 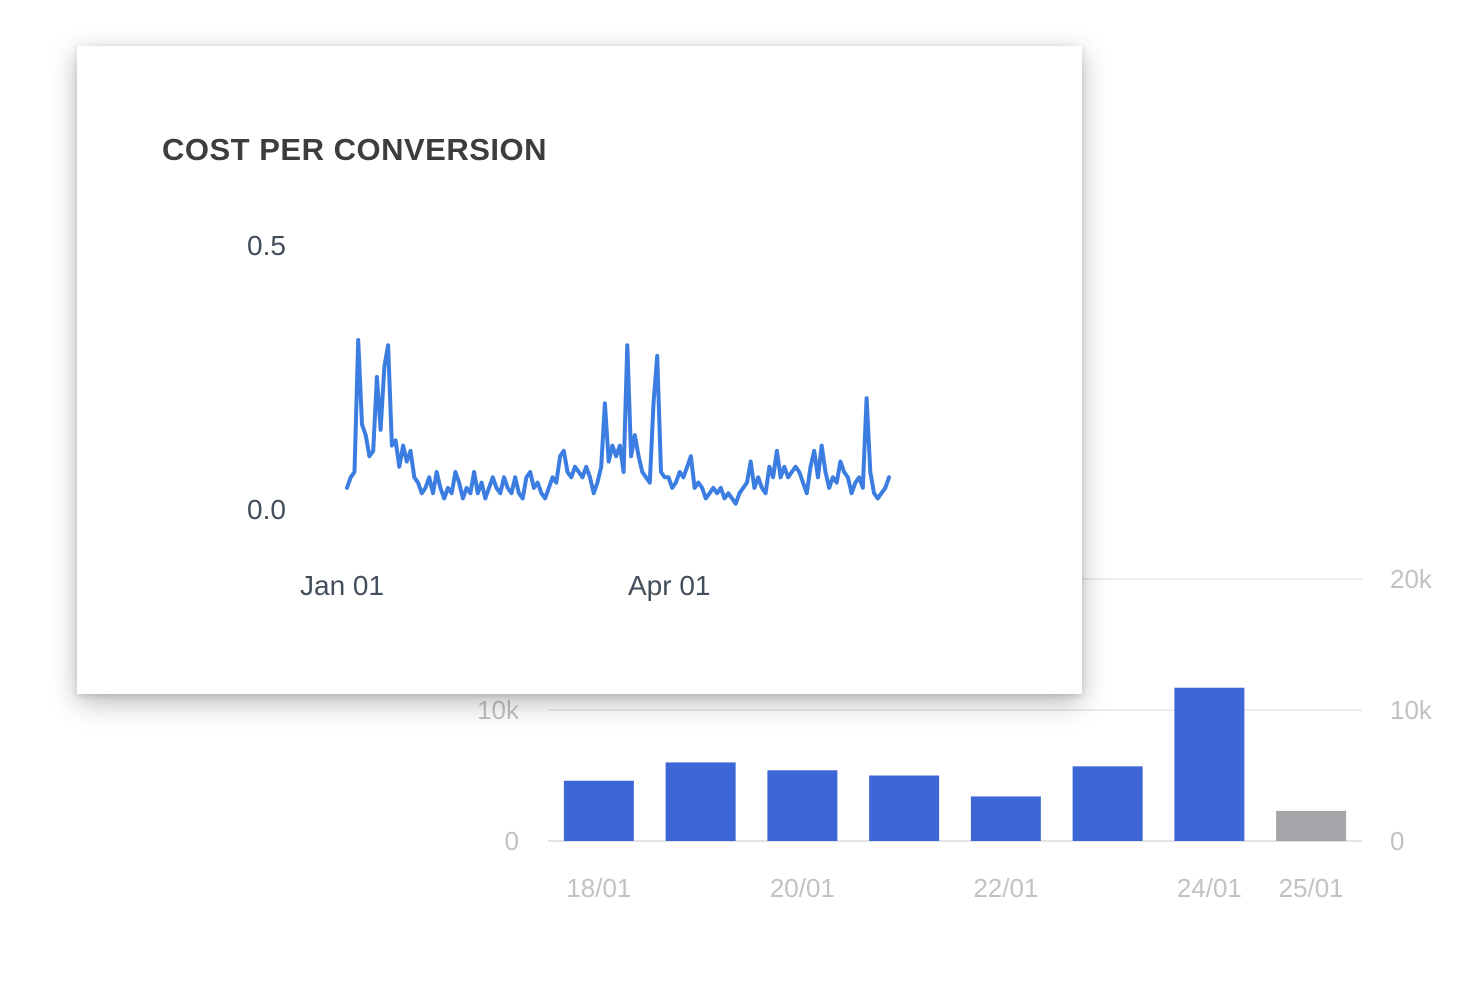 I want to click on y-tick-label-right: 20k, so click(x=1411, y=579).